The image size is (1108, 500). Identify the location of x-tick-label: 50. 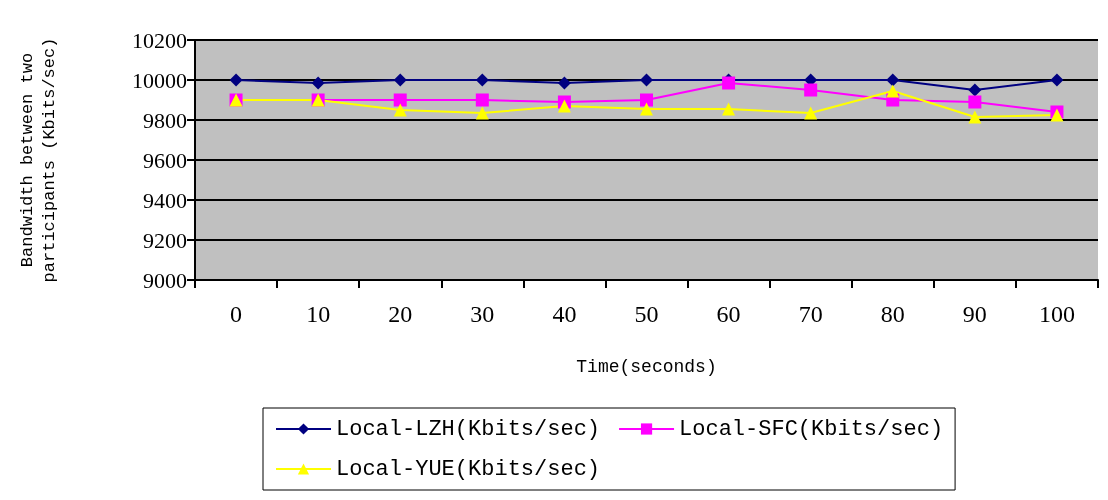
(646, 314).